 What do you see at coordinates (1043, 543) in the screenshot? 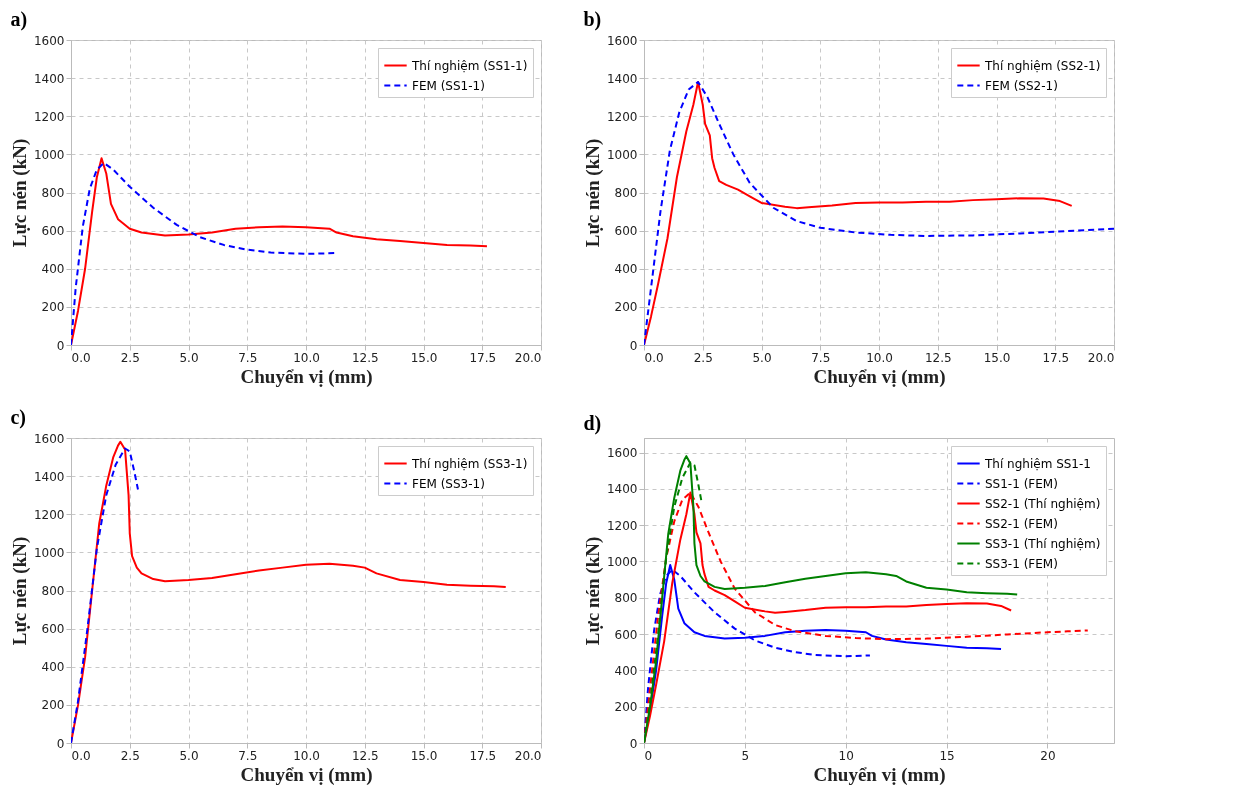
I see `legend-label: SS3-1 (Thí nghiệm)` at bounding box center [1043, 543].